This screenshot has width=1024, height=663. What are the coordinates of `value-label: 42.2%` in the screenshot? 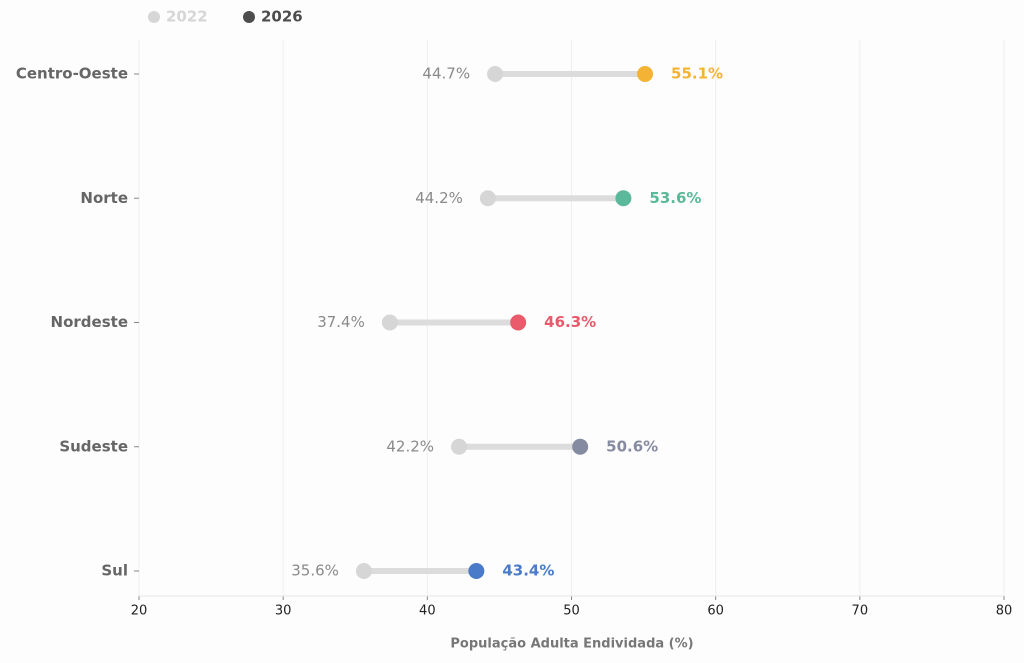 It's located at (410, 446).